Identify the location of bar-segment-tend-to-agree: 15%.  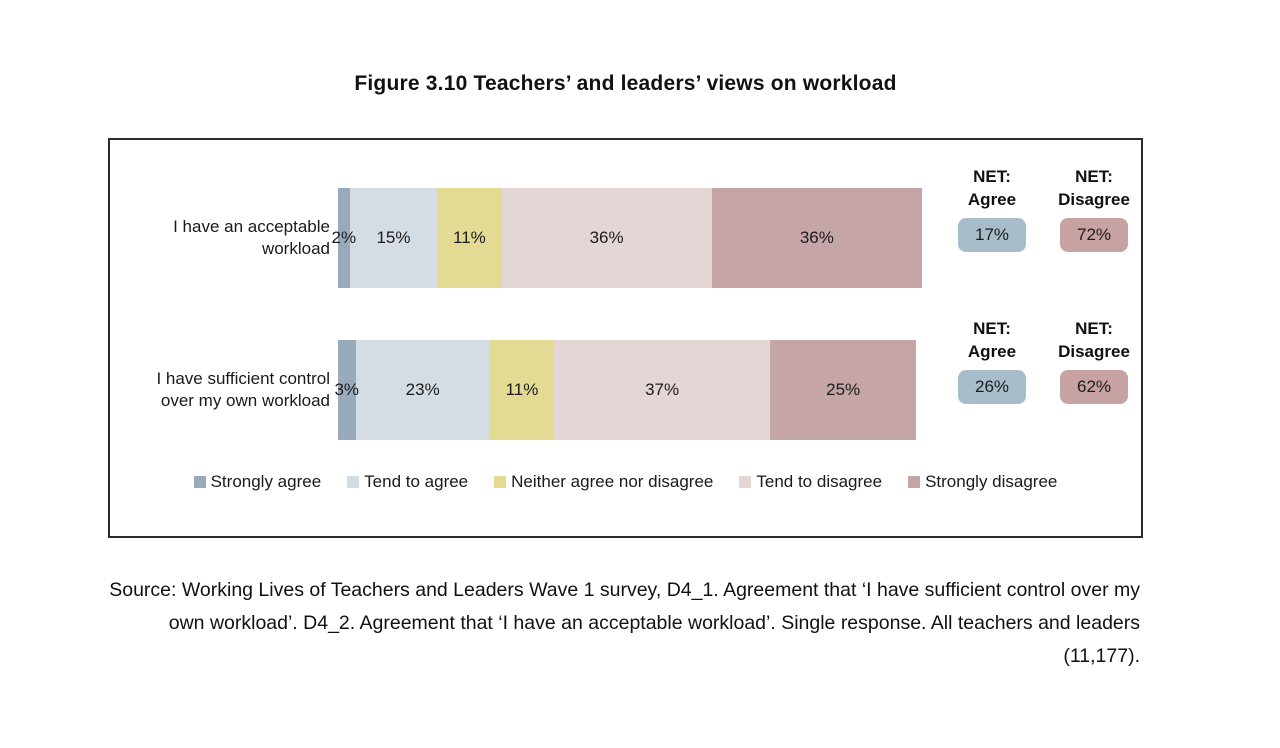
(393, 238).